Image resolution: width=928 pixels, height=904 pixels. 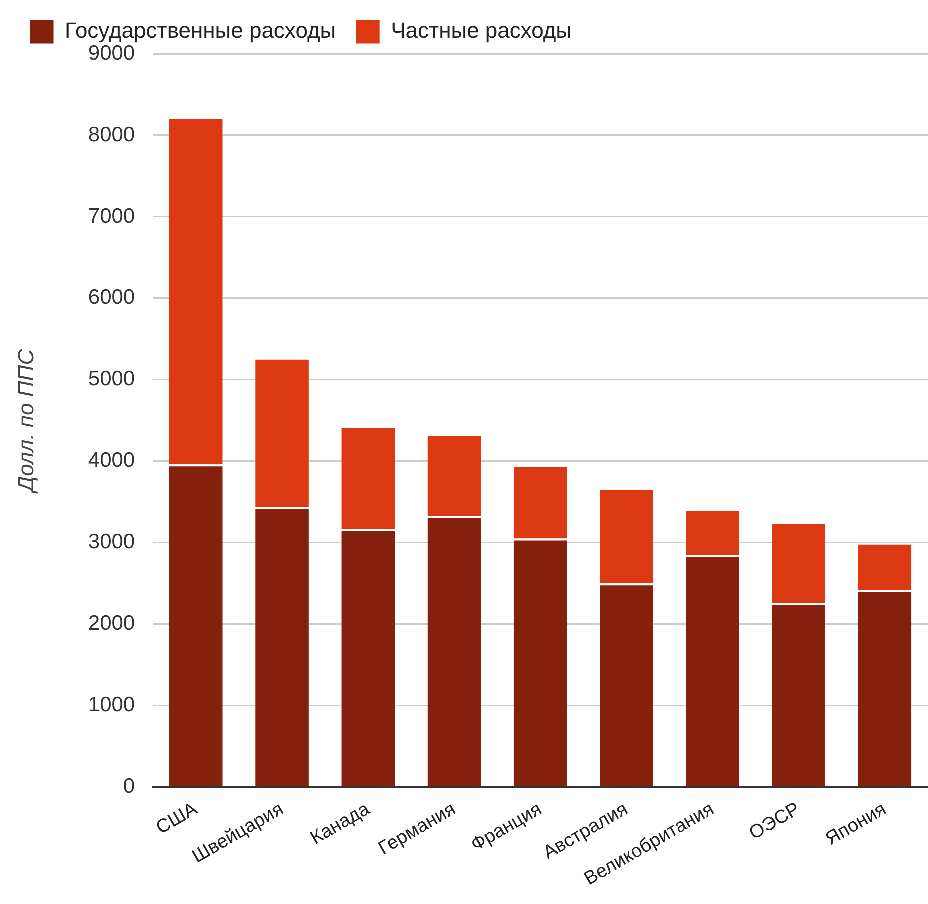 What do you see at coordinates (112, 53) in the screenshot?
I see `y-tick-label: 9000` at bounding box center [112, 53].